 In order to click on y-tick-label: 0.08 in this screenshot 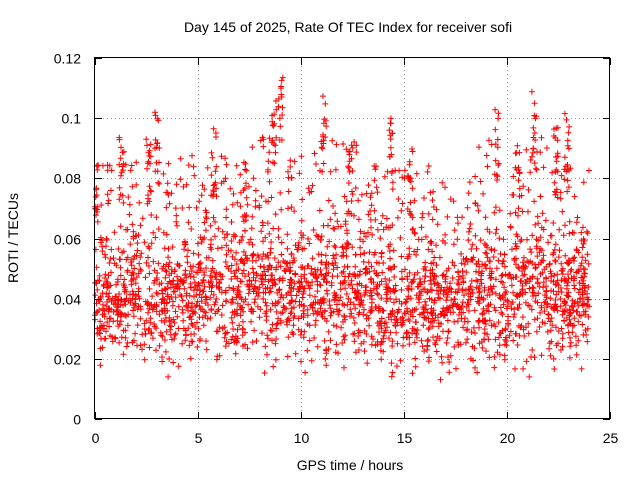, I will do `click(67, 179)`.